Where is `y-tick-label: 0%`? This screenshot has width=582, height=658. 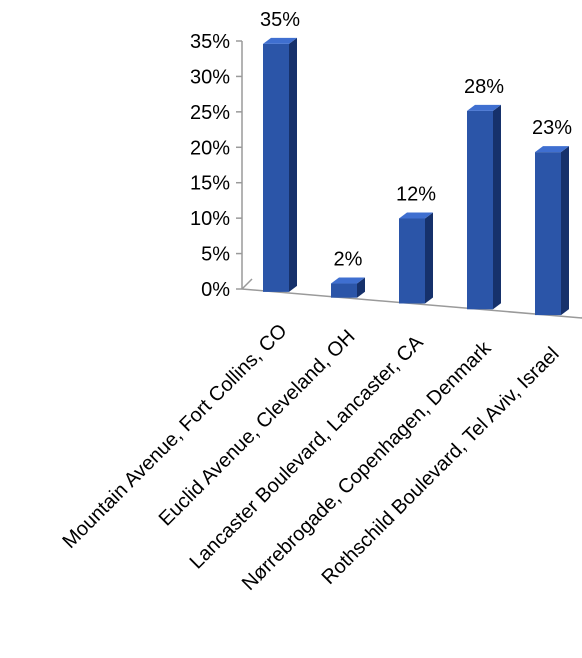
y-tick-label: 0% is located at coordinates (215, 290).